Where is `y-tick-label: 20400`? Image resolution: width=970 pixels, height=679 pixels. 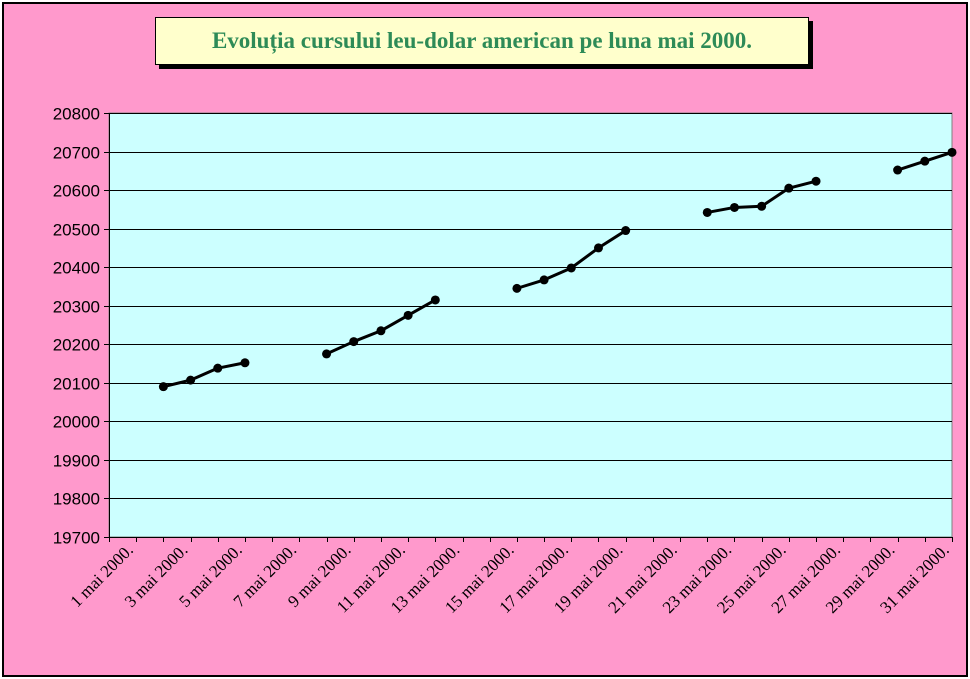
y-tick-label: 20400 is located at coordinates (76, 268).